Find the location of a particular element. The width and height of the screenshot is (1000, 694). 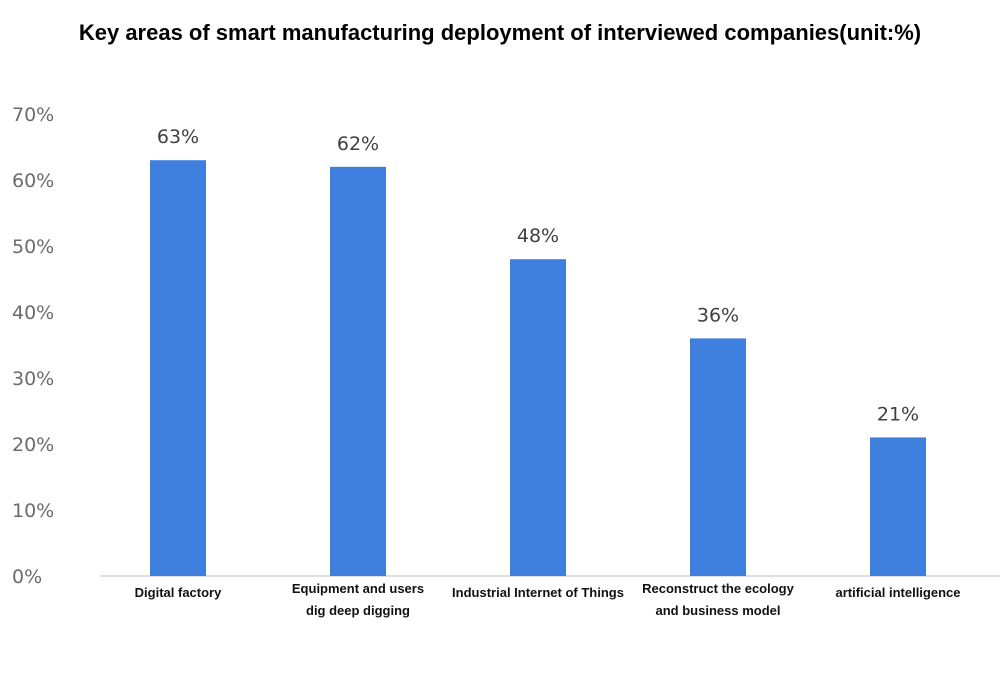

y-tick-label: 30% is located at coordinates (33, 379).